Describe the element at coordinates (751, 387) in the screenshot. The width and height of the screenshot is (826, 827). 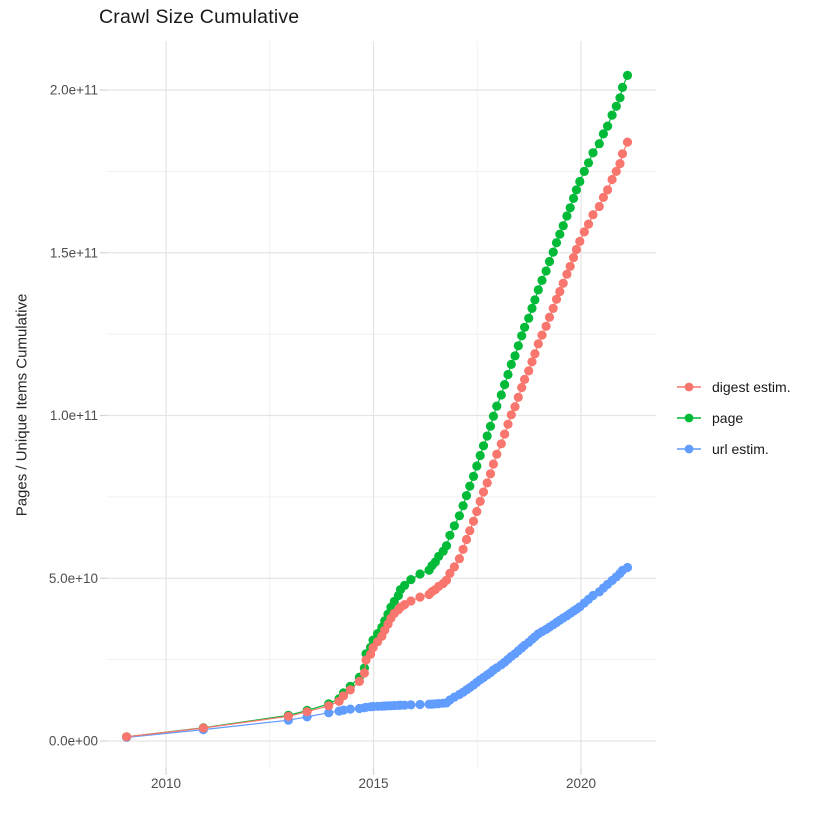
I see `legend-label: digest estim.` at that location.